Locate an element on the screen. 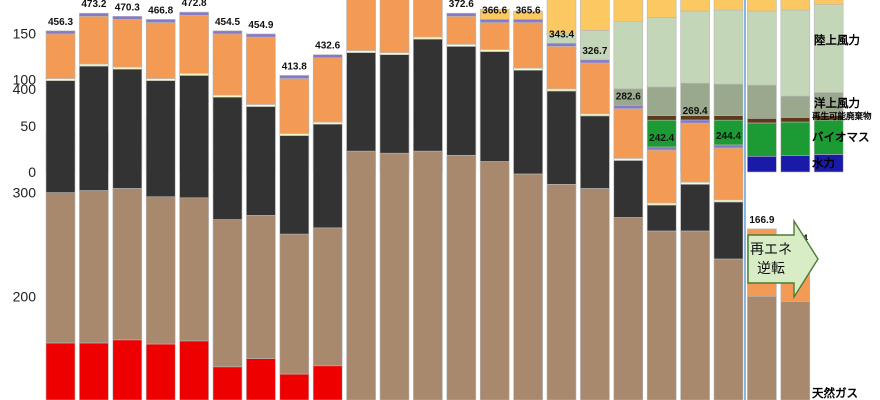 The width and height of the screenshot is (880, 400). upper-bar-segment-s1 is located at coordinates (795, 138).